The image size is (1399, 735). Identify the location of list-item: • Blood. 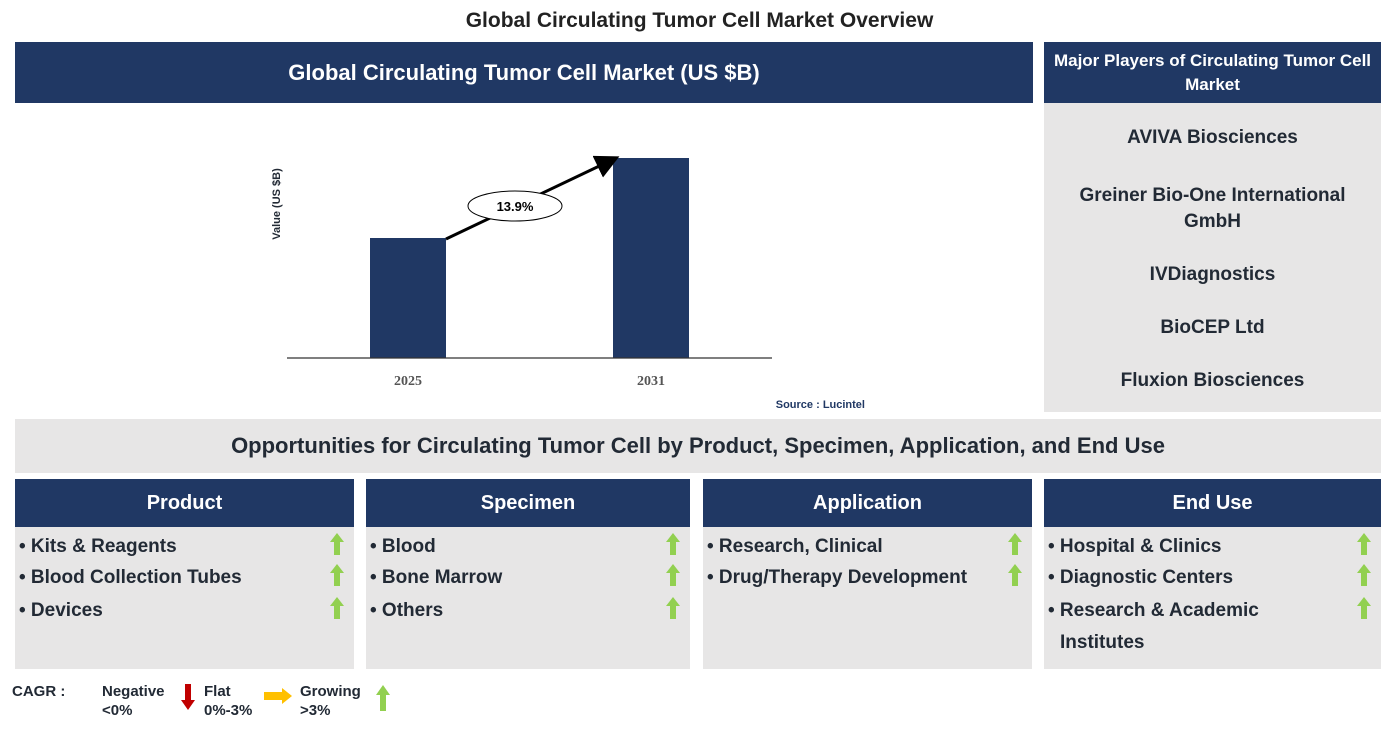
(403, 546).